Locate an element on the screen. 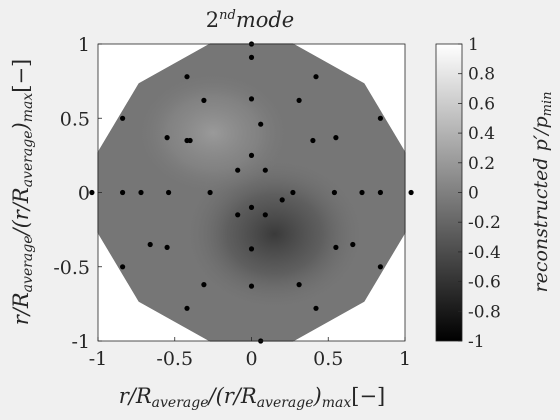  colorbar is located at coordinates (449, 192).